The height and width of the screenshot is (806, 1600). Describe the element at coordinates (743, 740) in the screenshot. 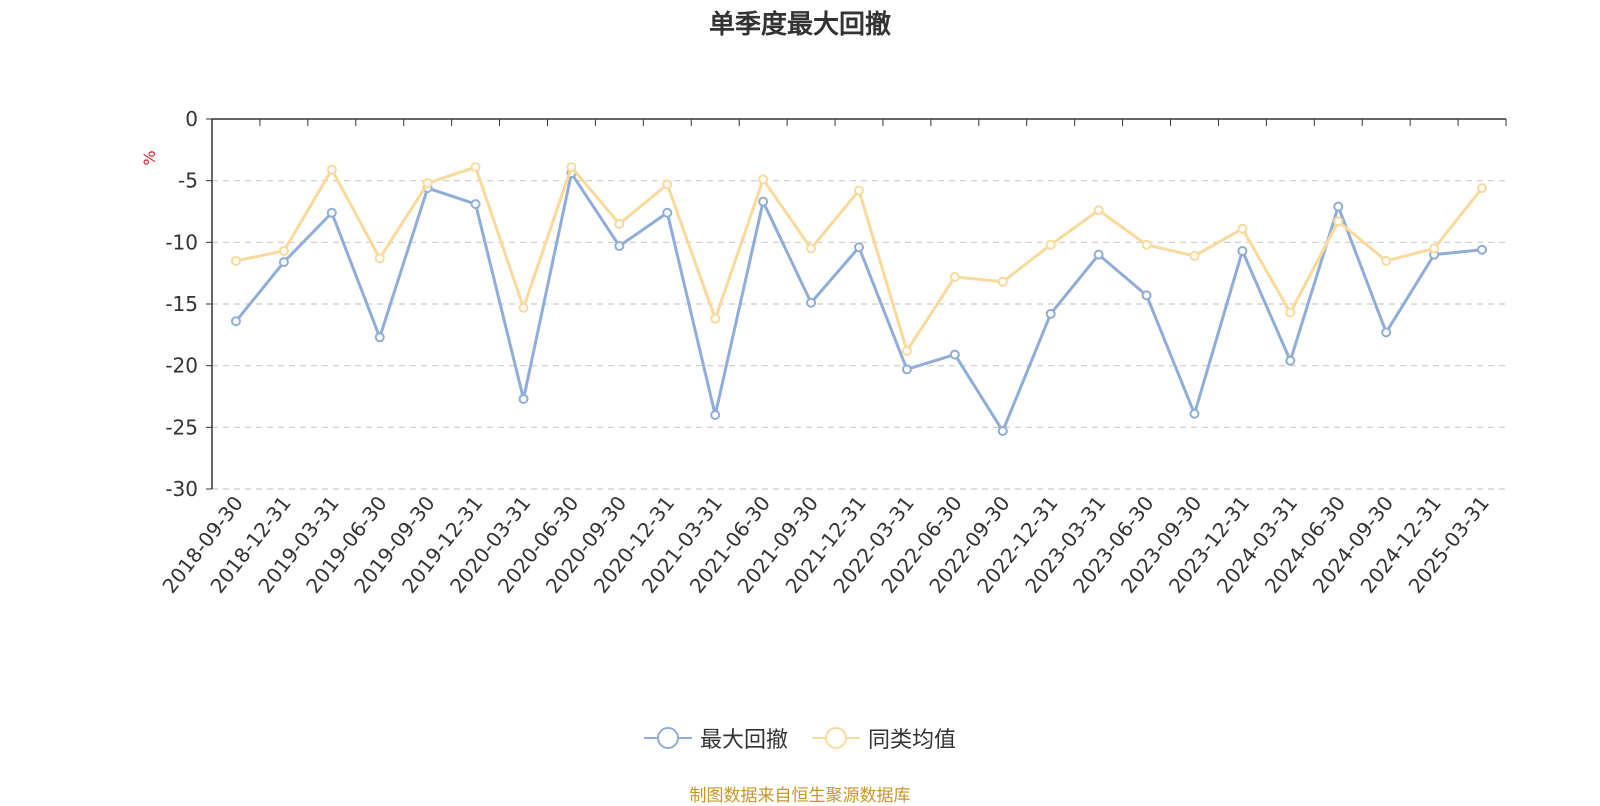

I see `legend-label-max-drawdown: 最大回撤` at that location.